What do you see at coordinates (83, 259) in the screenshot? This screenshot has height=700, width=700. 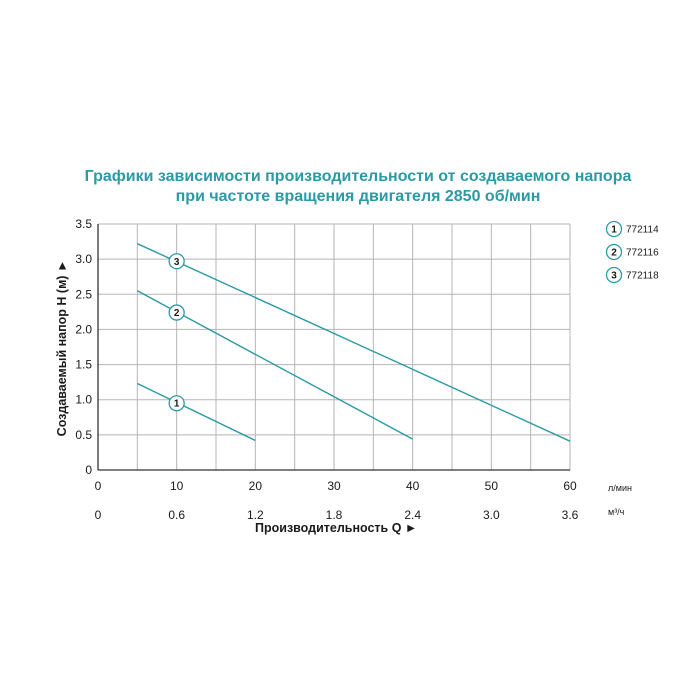 I see `y-tick-label: 3.0` at bounding box center [83, 259].